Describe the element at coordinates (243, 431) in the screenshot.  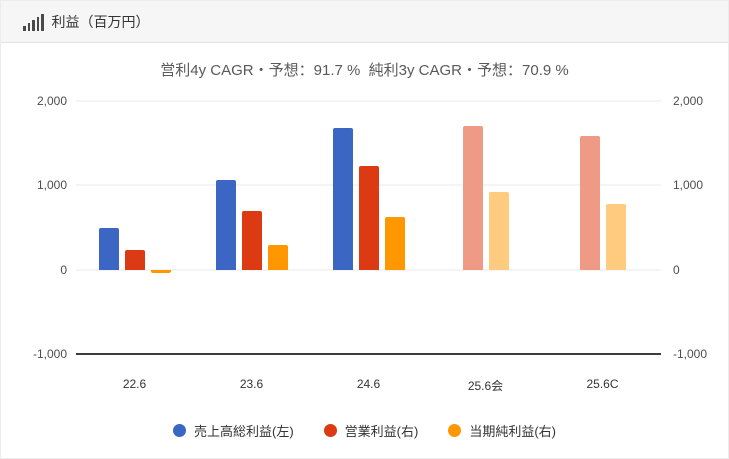
I see `legend-label: 売上高総利益(左)` at that location.